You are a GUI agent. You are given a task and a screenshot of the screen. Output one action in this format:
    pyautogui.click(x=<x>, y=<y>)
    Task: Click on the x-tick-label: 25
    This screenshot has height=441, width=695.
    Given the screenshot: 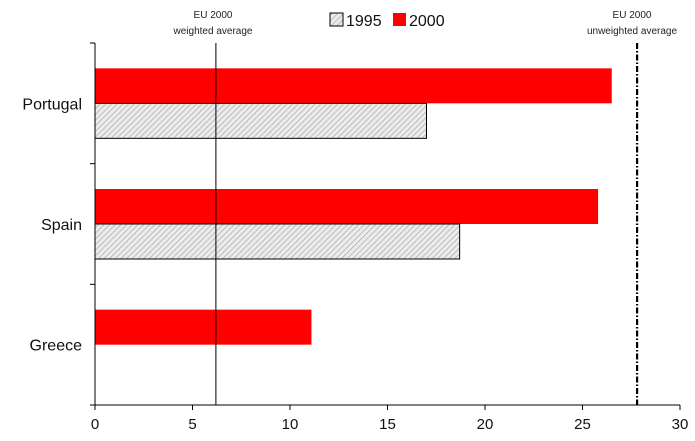 What is the action you would take?
    pyautogui.click(x=582, y=424)
    